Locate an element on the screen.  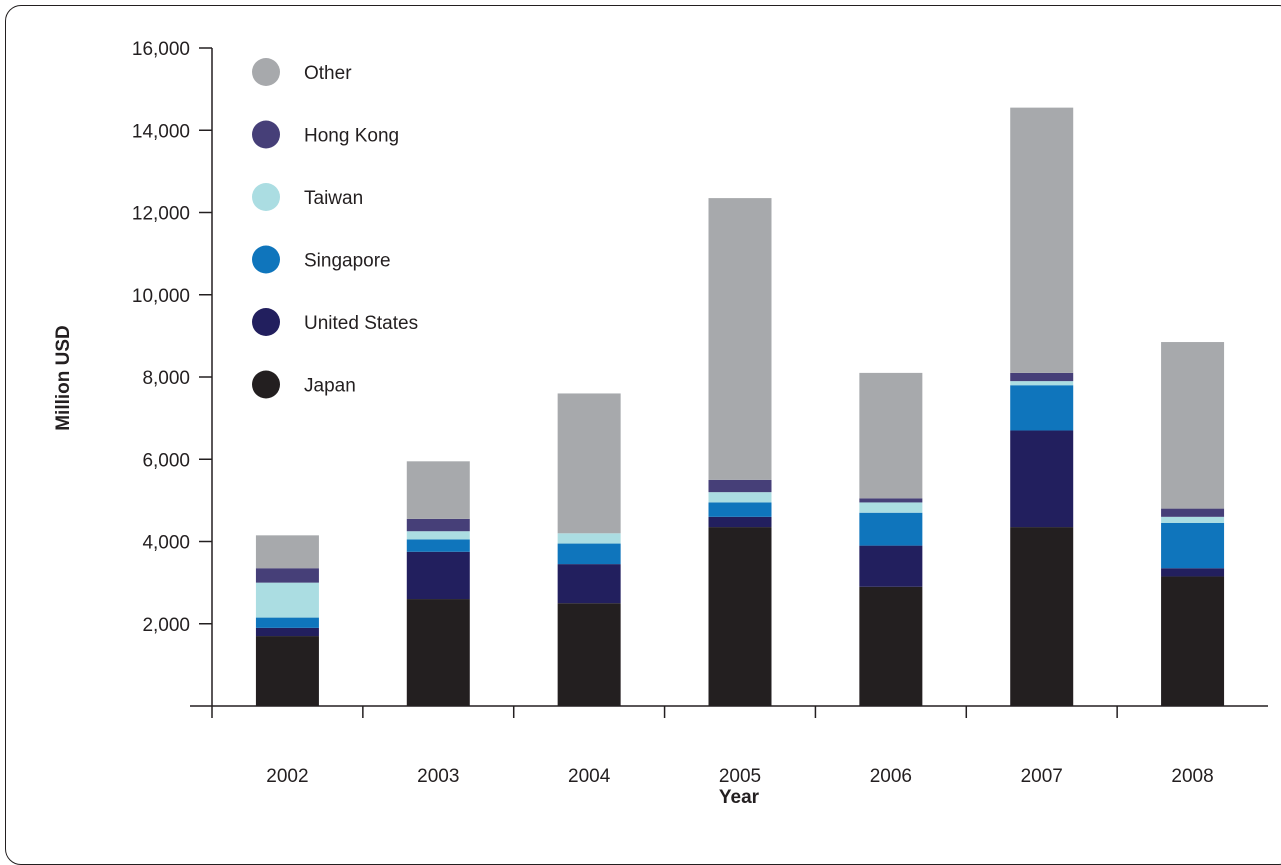
legend-label: Hong Kong is located at coordinates (351, 136).